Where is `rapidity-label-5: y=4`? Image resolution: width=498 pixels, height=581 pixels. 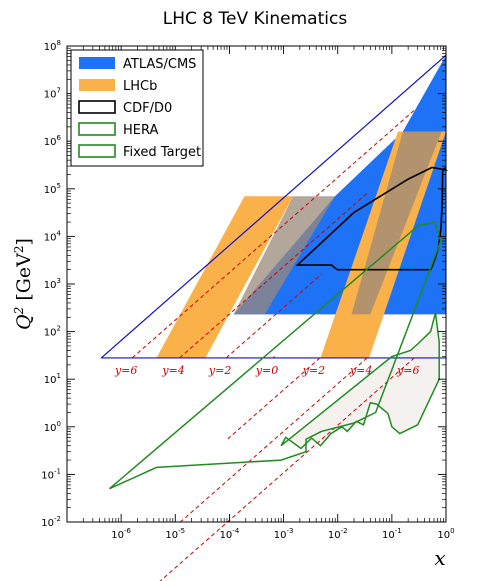 rapidity-label-5: y=4 is located at coordinates (360, 370).